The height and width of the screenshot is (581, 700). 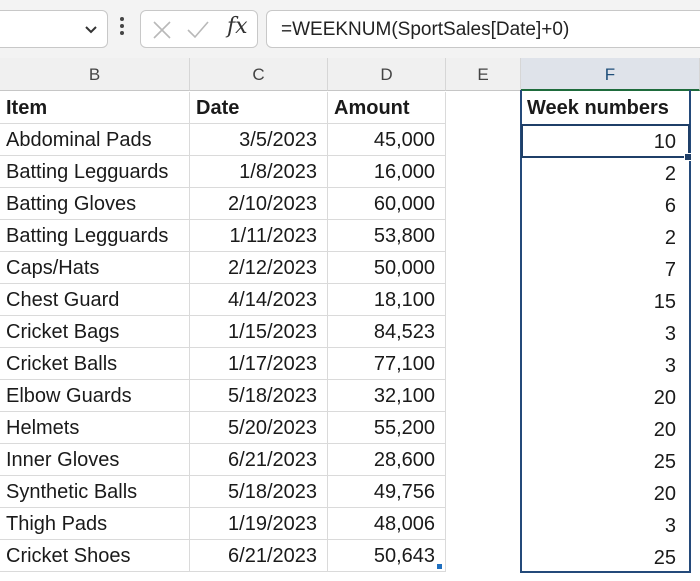 What do you see at coordinates (95, 74) in the screenshot?
I see `column-header-b: B` at bounding box center [95, 74].